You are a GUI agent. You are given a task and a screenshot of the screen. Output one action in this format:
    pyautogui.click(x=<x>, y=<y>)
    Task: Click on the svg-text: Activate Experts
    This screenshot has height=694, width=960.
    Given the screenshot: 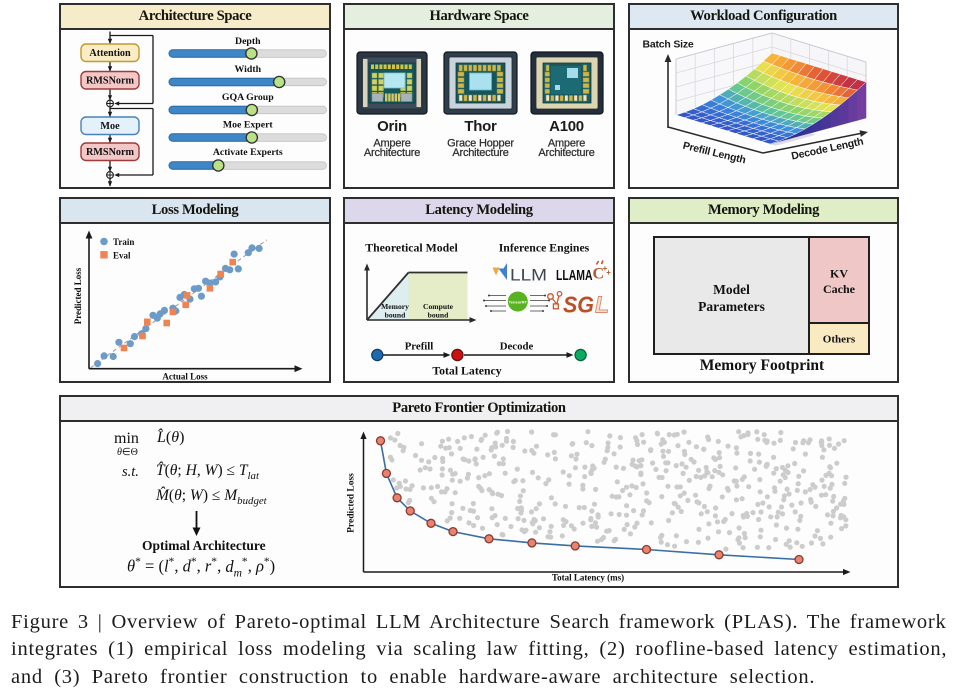 What is the action you would take?
    pyautogui.click(x=248, y=152)
    